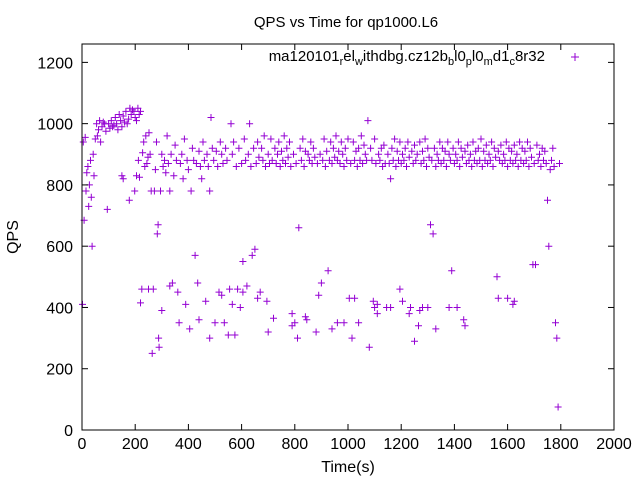 This screenshot has width=640, height=480. Describe the element at coordinates (59, 370) in the screenshot. I see `y-tick-label: 200` at that location.